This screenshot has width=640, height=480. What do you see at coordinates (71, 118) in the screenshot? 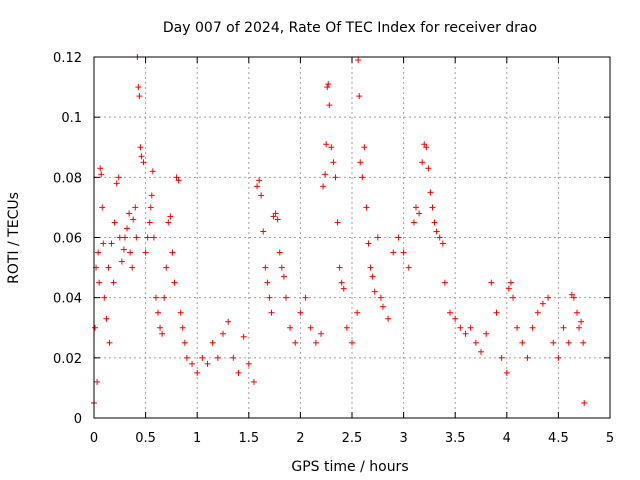
I see `y-tick-label: 0.1` at bounding box center [71, 118].